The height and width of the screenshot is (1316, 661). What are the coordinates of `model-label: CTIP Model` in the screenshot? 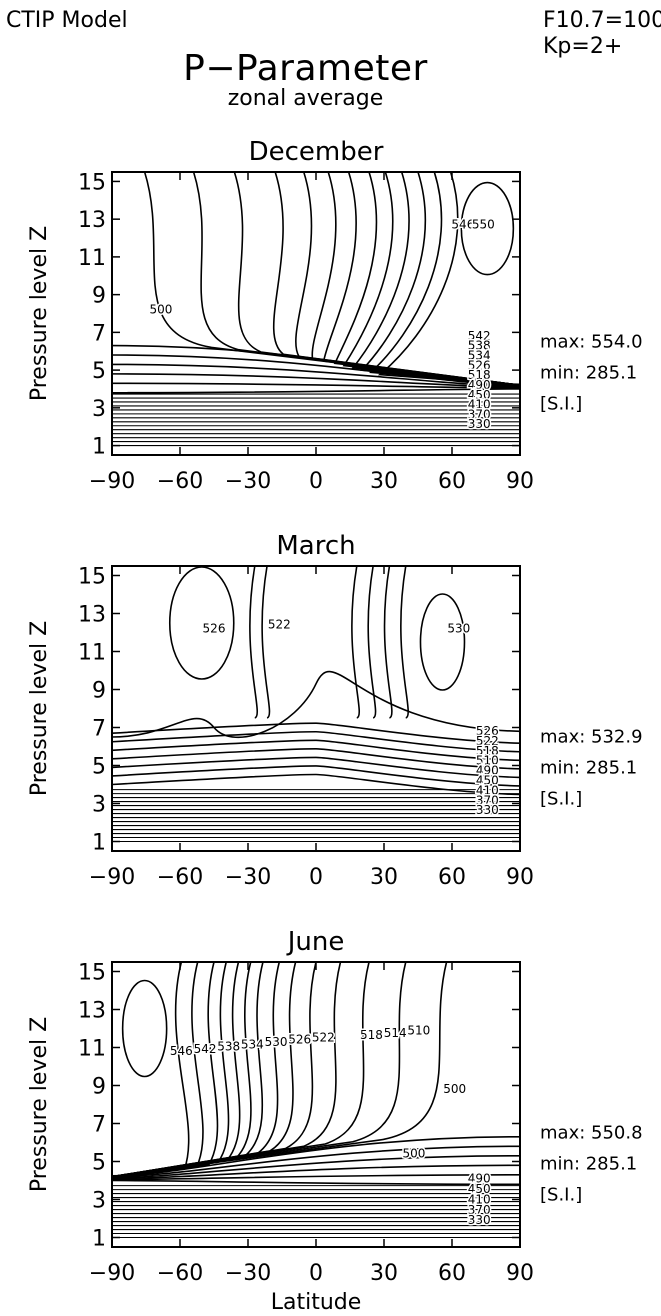 It's located at (67, 20).